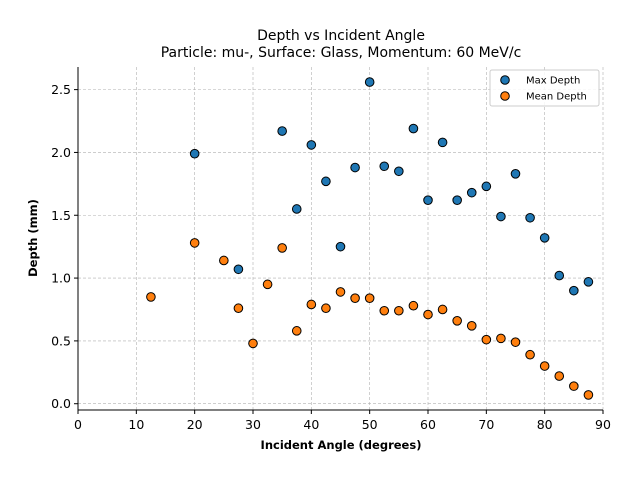 This screenshot has height=480, width=640. What do you see at coordinates (61, 89) in the screenshot?
I see `y-tick-label: 2.5` at bounding box center [61, 89].